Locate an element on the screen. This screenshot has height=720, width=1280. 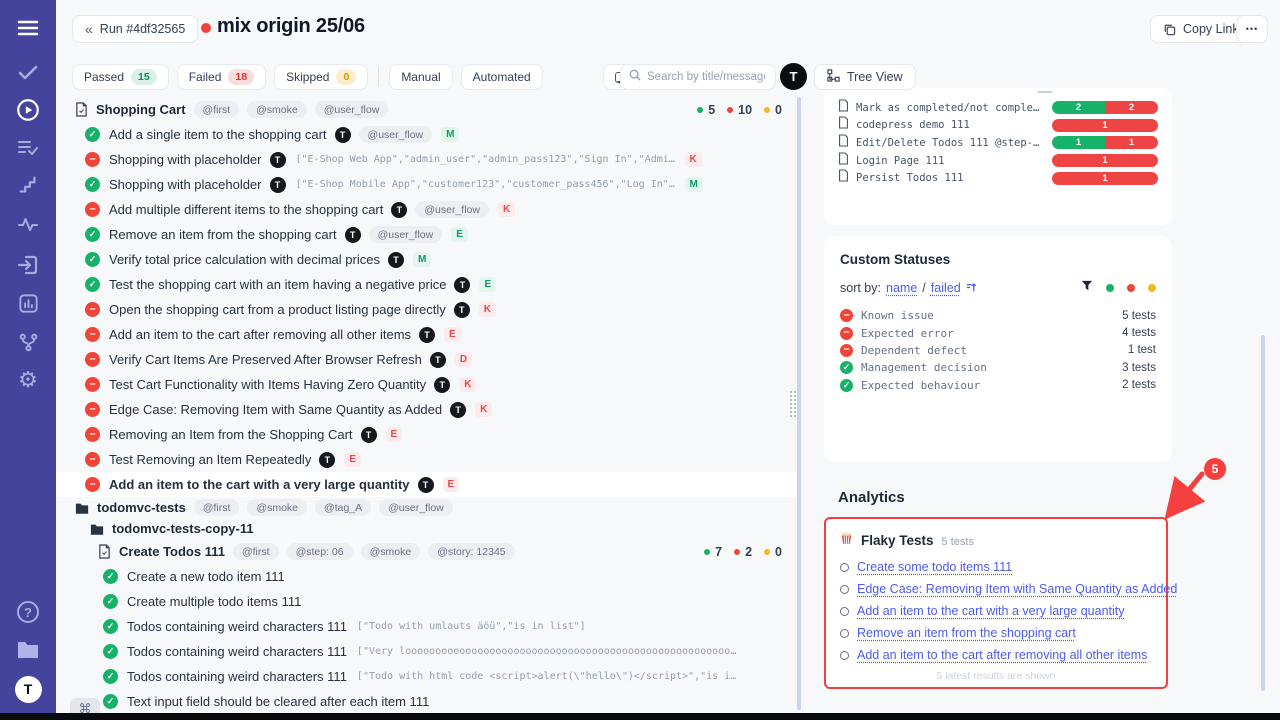
user-avatar-testomatio is located at coordinates (793, 76).